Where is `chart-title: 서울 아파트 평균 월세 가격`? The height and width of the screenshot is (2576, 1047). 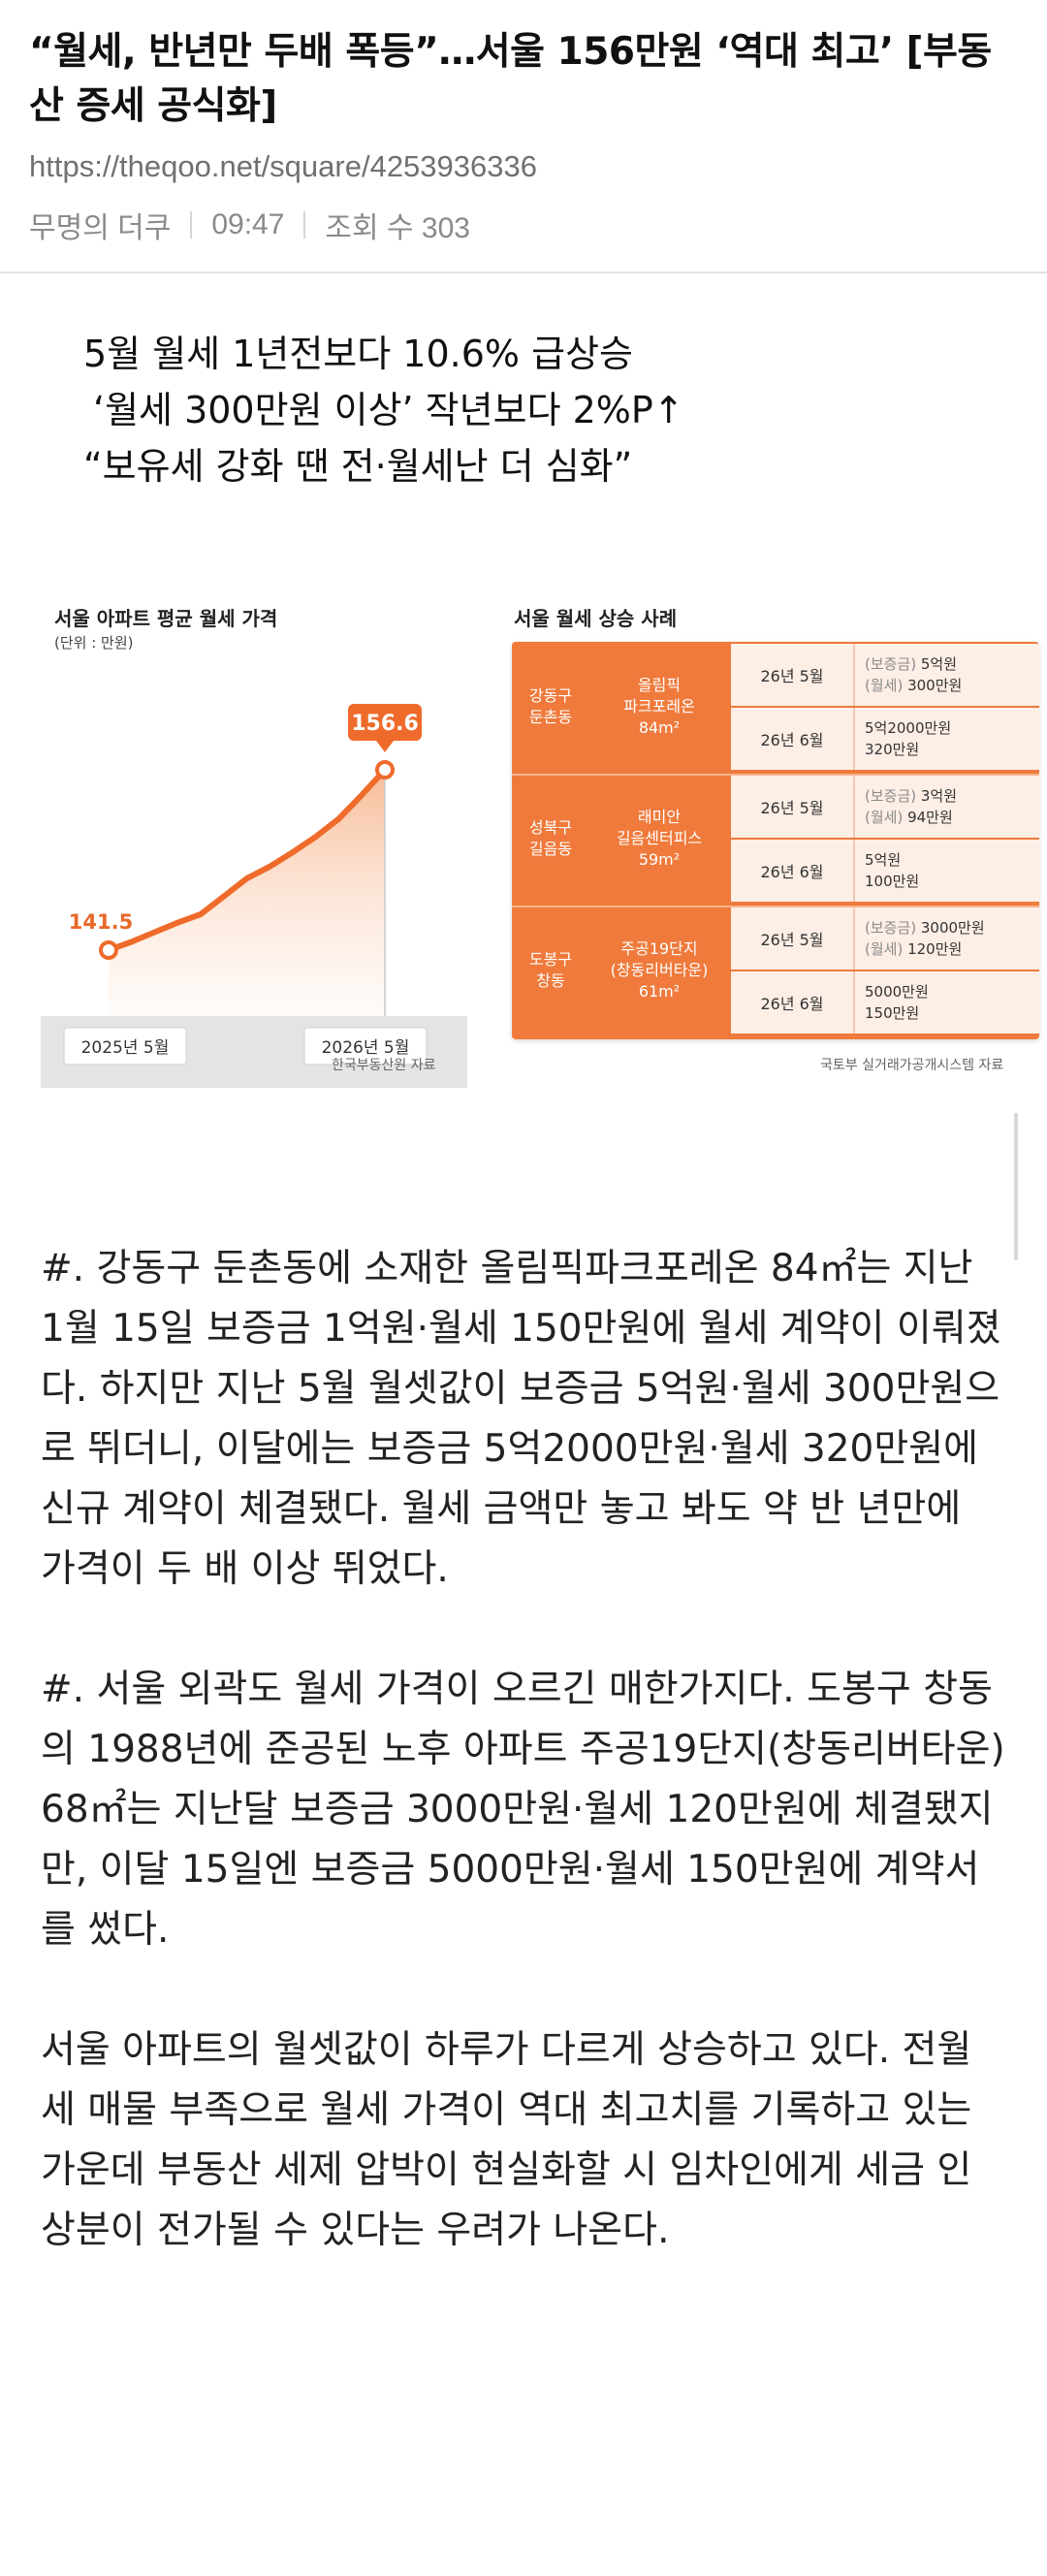
chart-title: 서울 아파트 평균 월세 가격 is located at coordinates (166, 618).